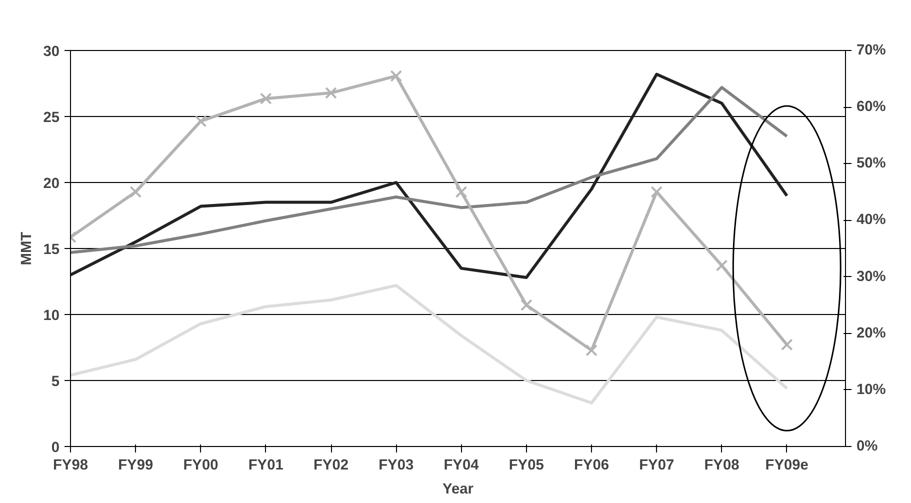  What do you see at coordinates (55, 382) in the screenshot?
I see `y-tick-label: 5` at bounding box center [55, 382].